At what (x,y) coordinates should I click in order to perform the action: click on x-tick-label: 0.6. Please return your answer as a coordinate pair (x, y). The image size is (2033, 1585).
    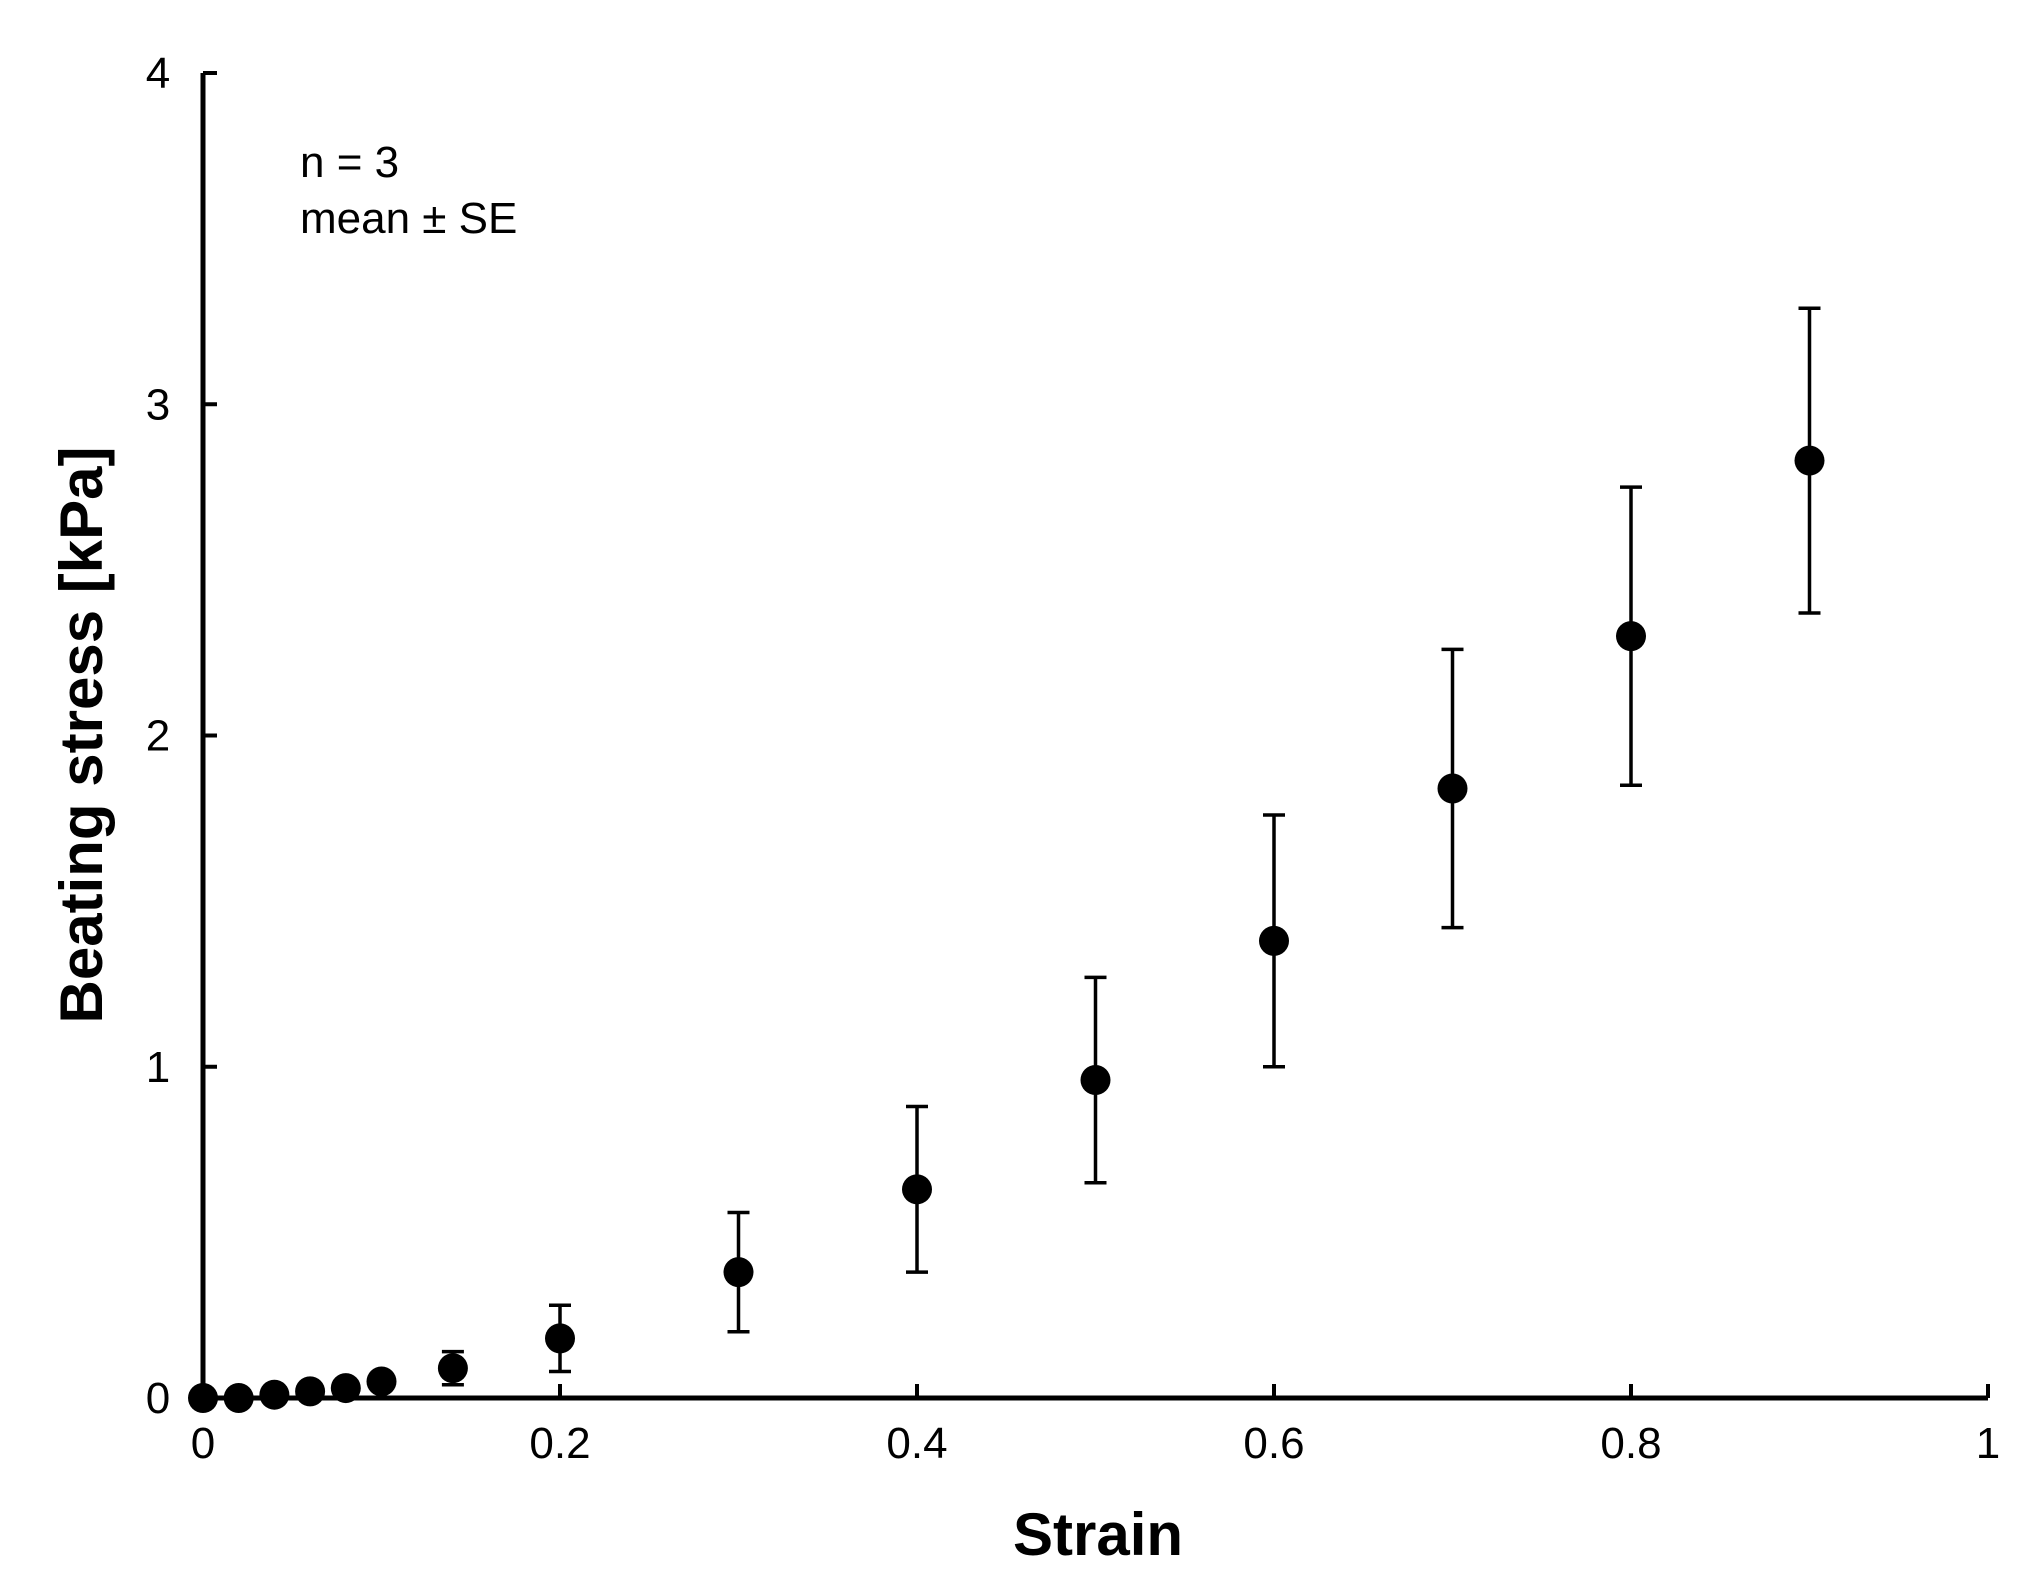
    Looking at the image, I should click on (1273, 1443).